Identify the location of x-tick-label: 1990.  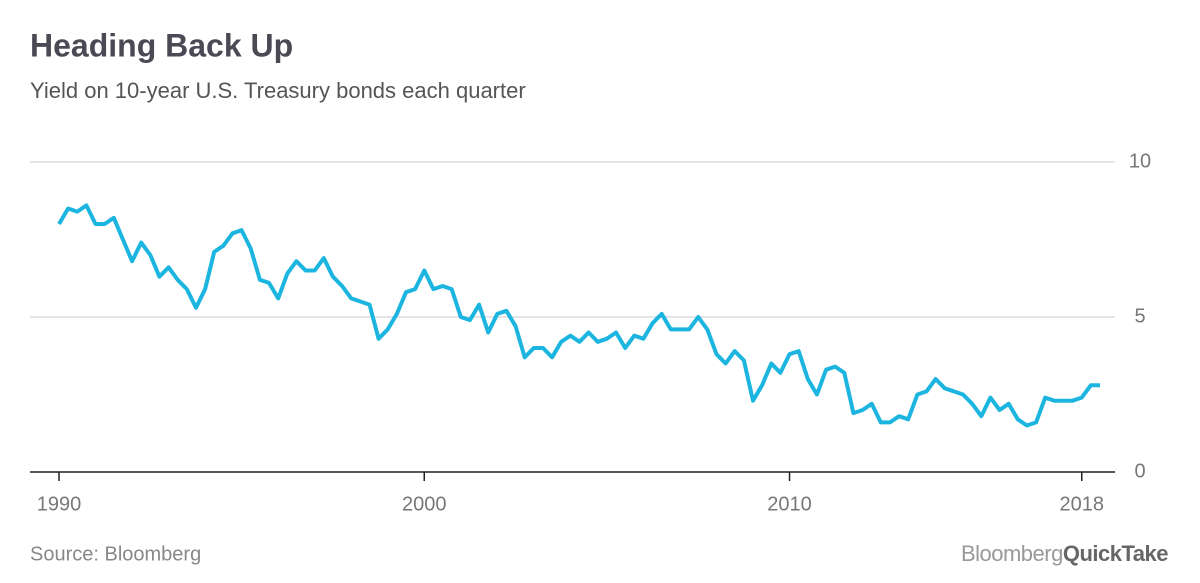
(59, 504).